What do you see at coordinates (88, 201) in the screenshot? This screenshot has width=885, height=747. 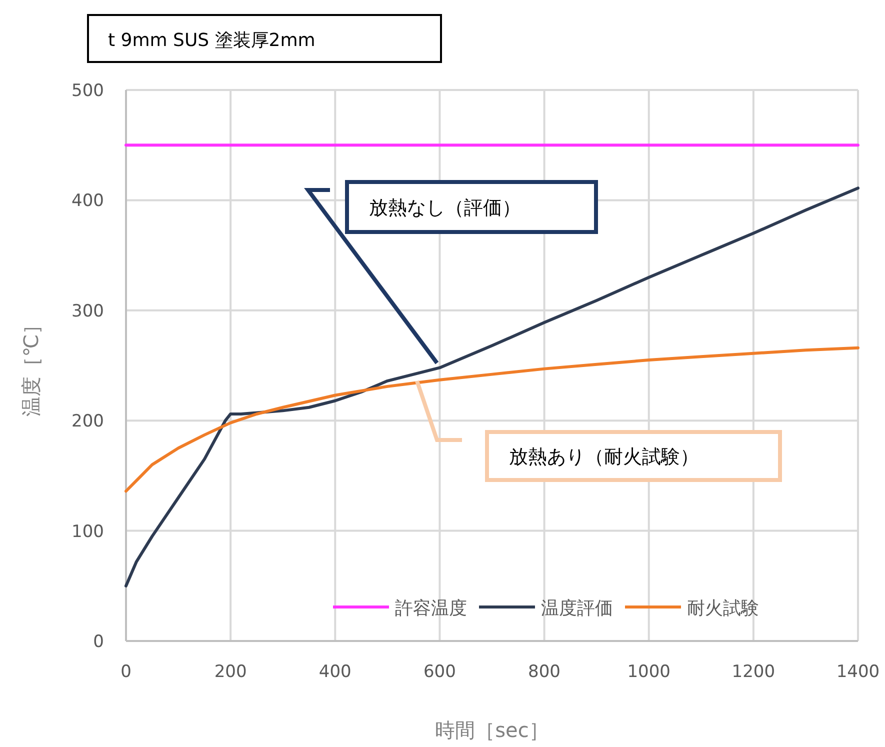 I see `y-tick-label: 400` at bounding box center [88, 201].